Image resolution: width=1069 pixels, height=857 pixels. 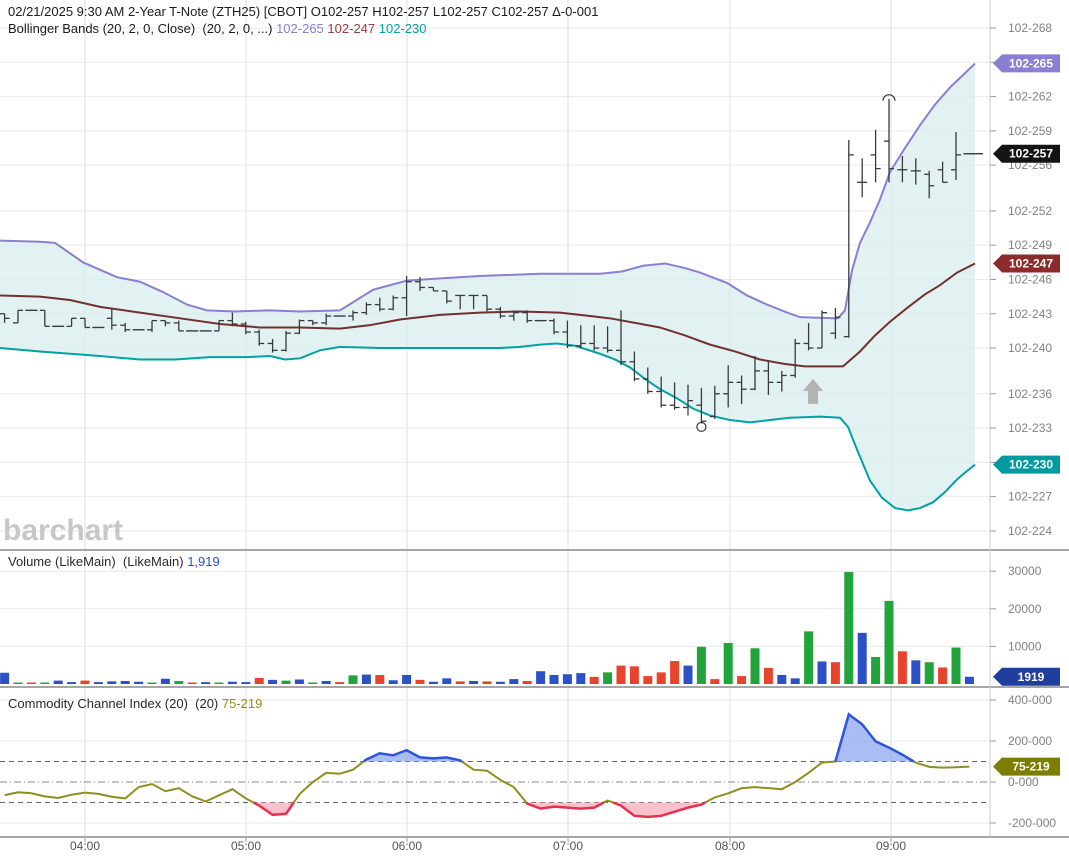 I want to click on volume-panel-header: Volume (LikeMain) (LikeMain) 1,919, so click(x=114, y=561).